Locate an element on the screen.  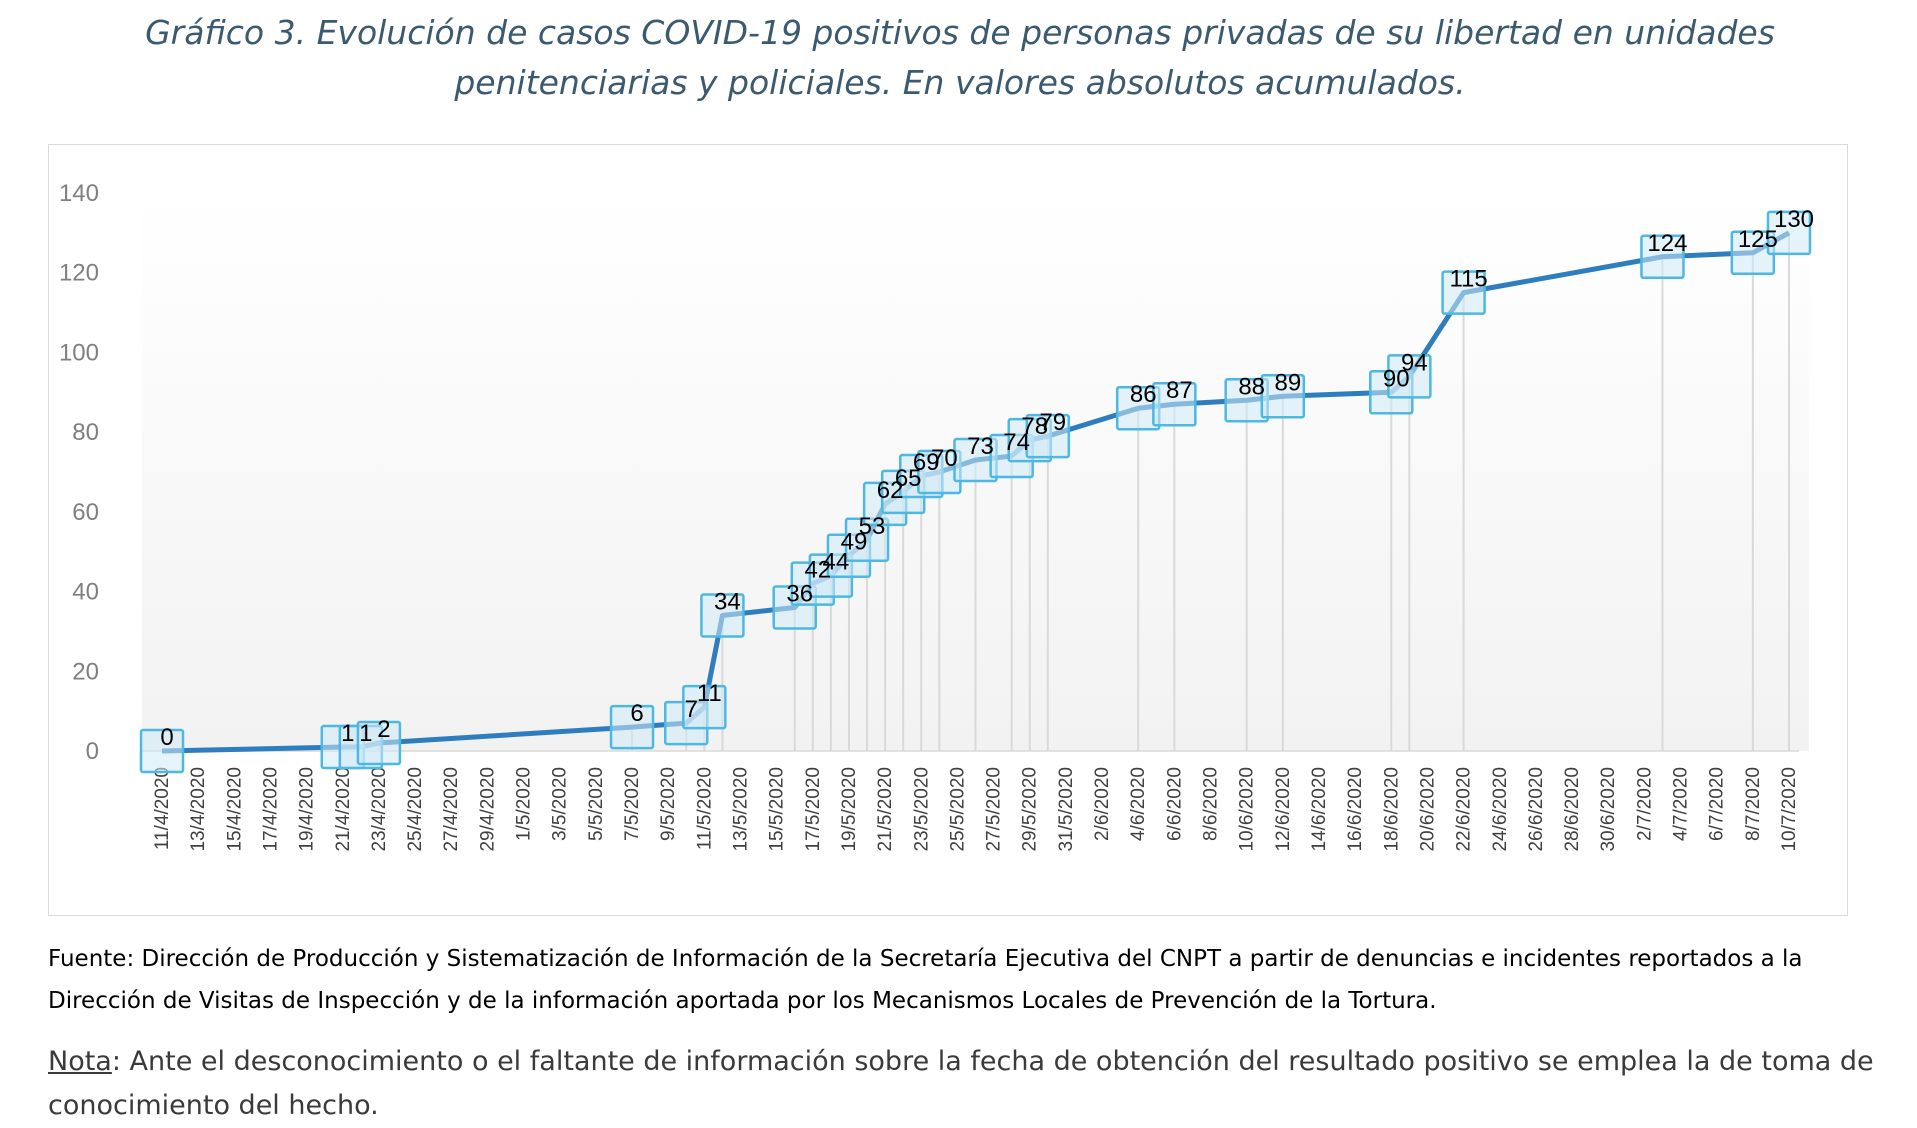
x-tick-label: 5/5/2020 is located at coordinates (596, 804).